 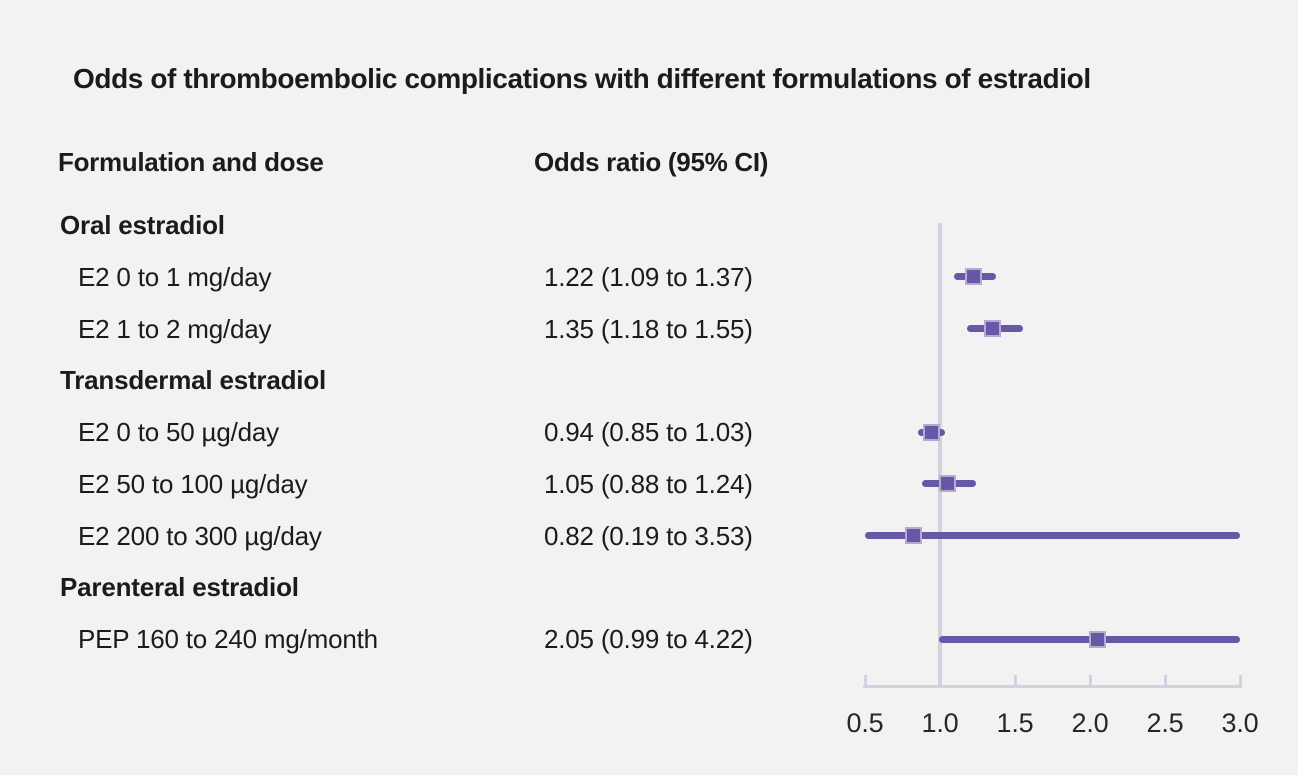 What do you see at coordinates (648, 639) in the screenshot?
I see `odds-ratio-value: 2.05 (0.99 to 4.22)` at bounding box center [648, 639].